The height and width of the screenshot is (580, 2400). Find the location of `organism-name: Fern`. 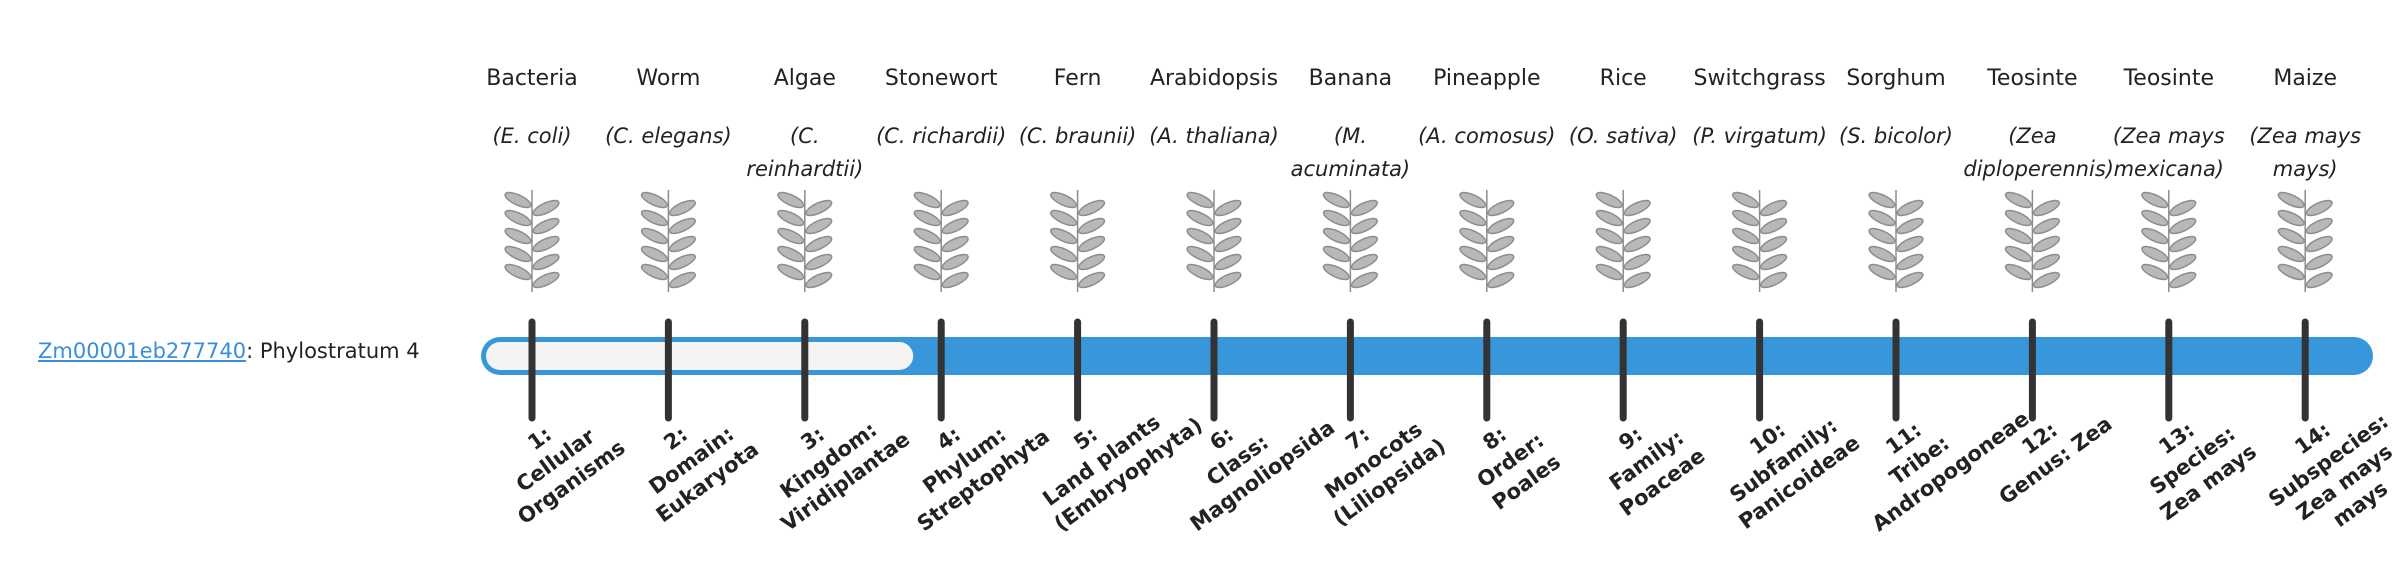

organism-name: Fern is located at coordinates (1077, 78).